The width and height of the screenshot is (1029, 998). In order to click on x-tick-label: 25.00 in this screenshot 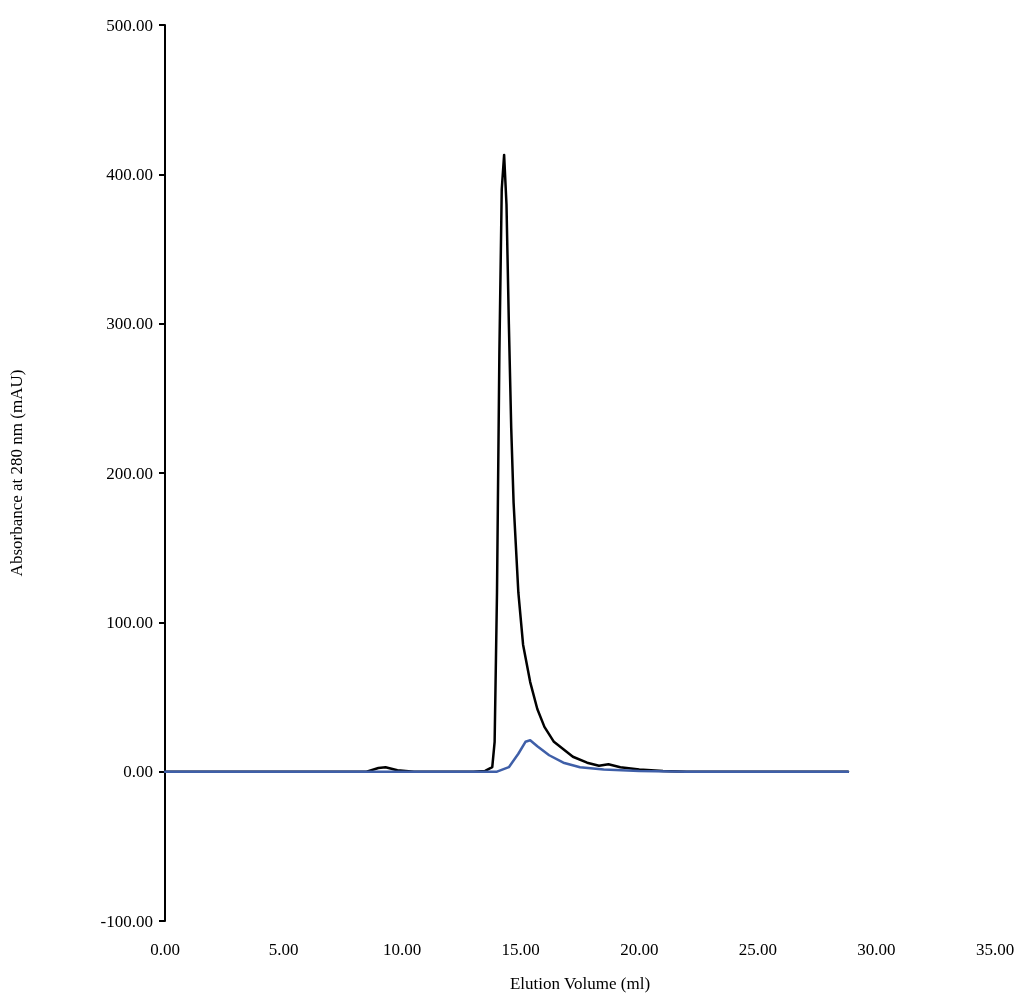, I will do `click(757, 949)`.